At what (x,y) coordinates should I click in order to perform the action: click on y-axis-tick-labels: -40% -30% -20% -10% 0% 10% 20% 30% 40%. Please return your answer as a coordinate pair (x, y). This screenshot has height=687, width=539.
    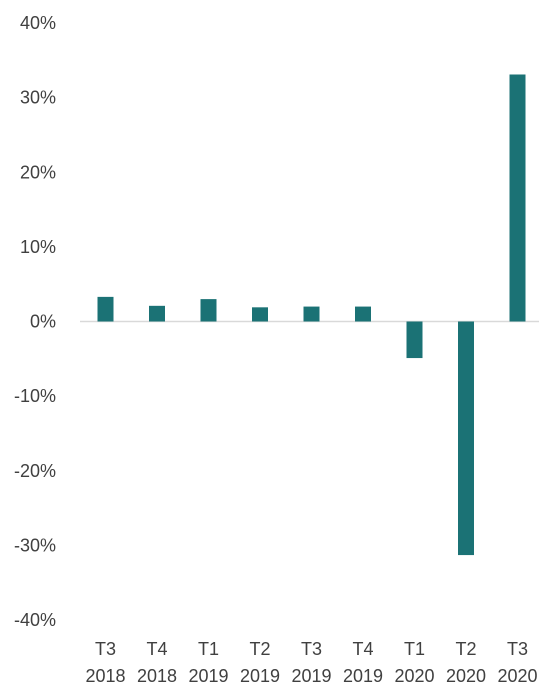
    Looking at the image, I should click on (35, 321).